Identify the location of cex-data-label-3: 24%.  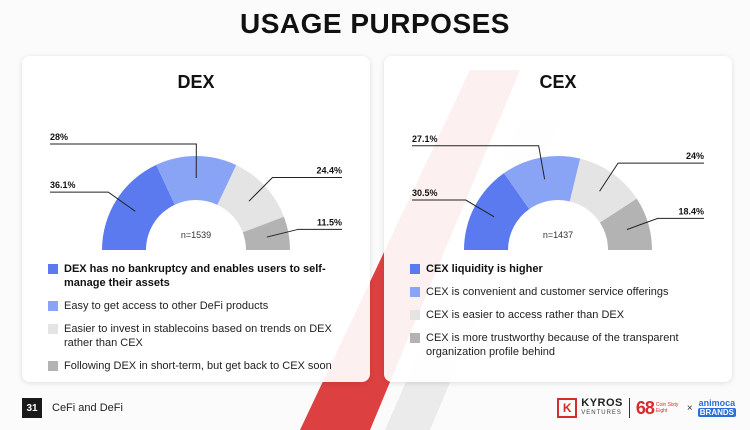
(695, 156).